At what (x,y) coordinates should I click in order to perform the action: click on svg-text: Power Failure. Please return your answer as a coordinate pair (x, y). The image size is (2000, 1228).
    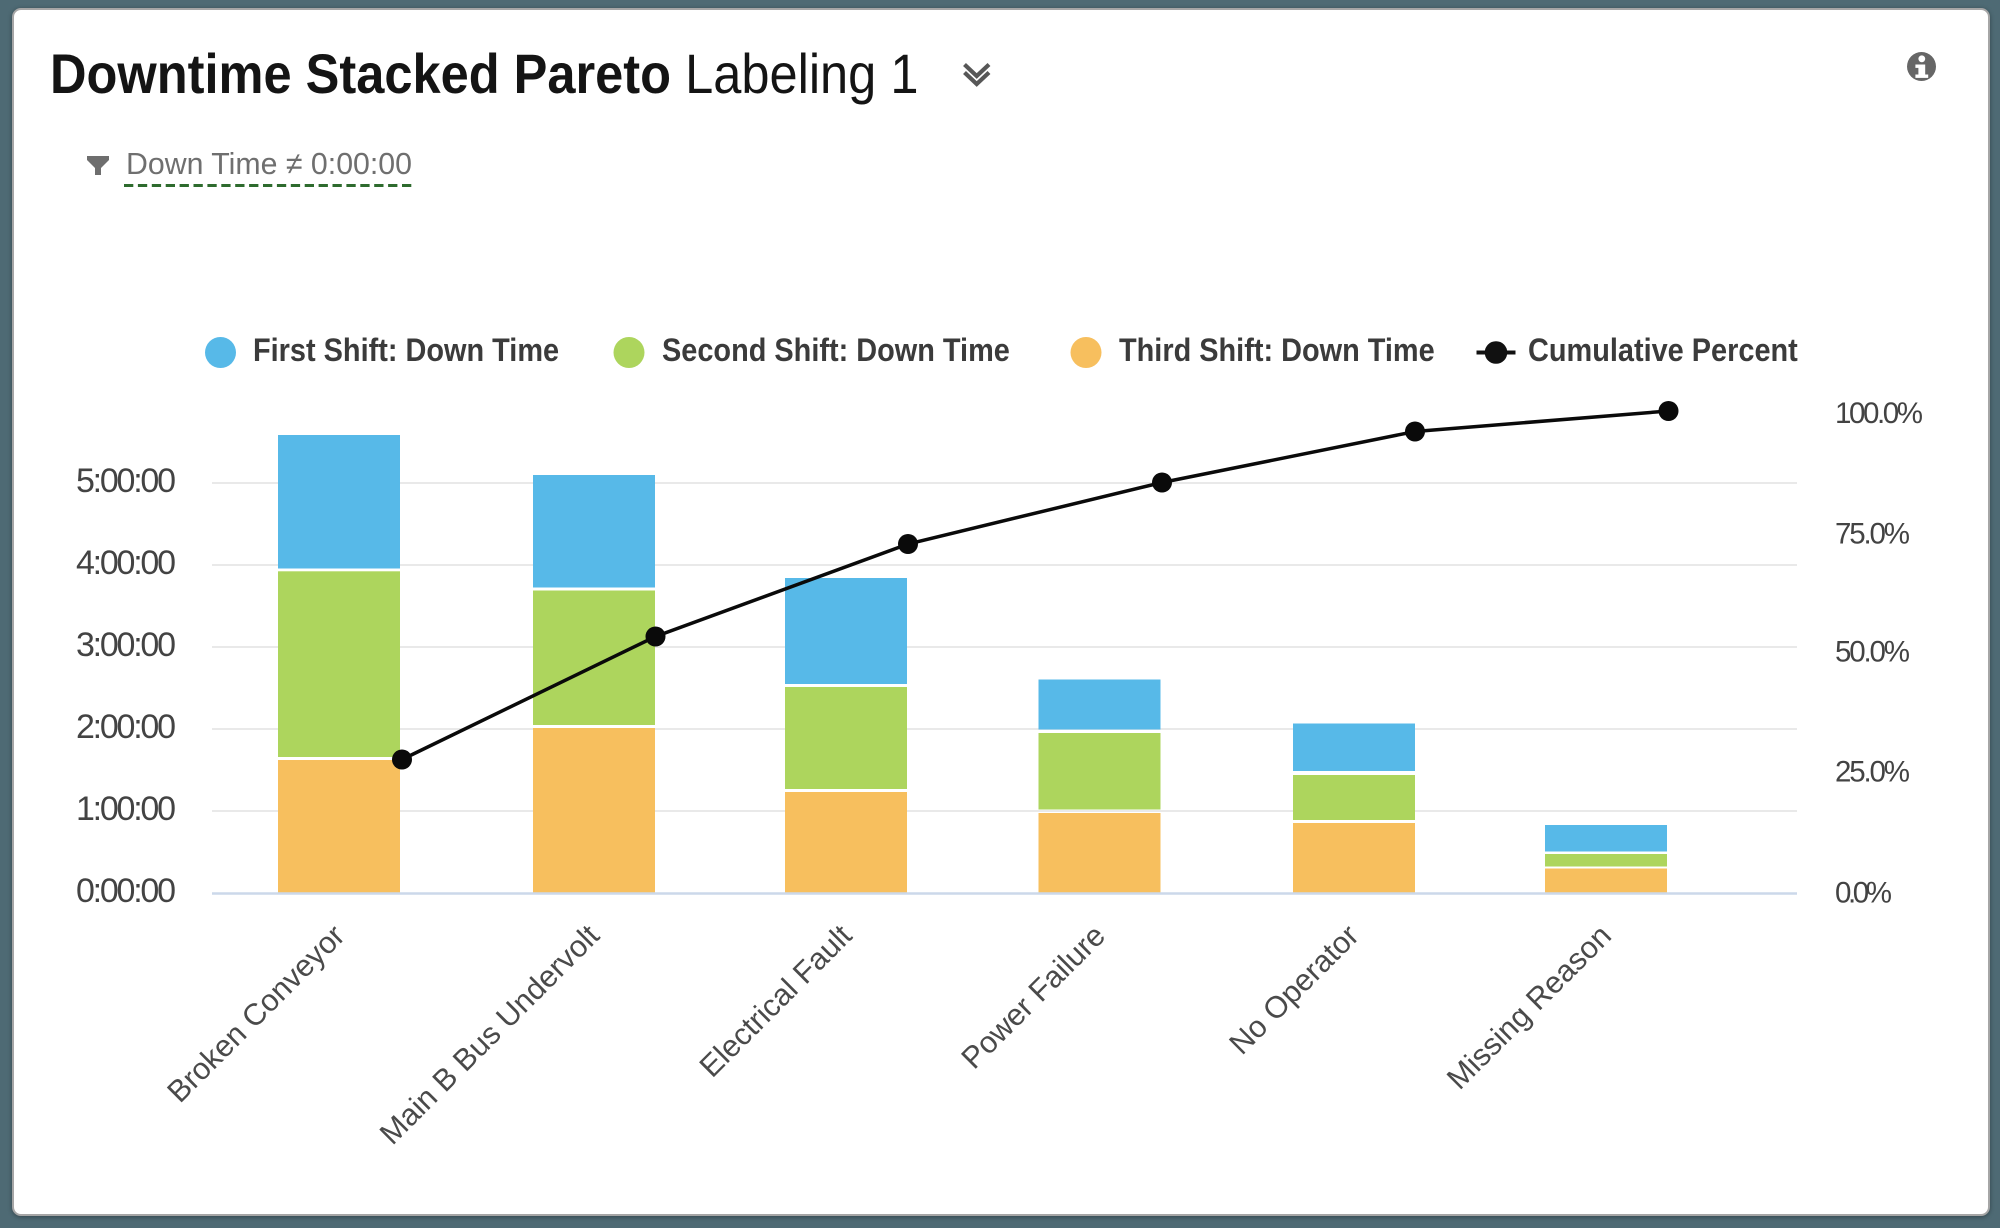
    Looking at the image, I should click on (1033, 996).